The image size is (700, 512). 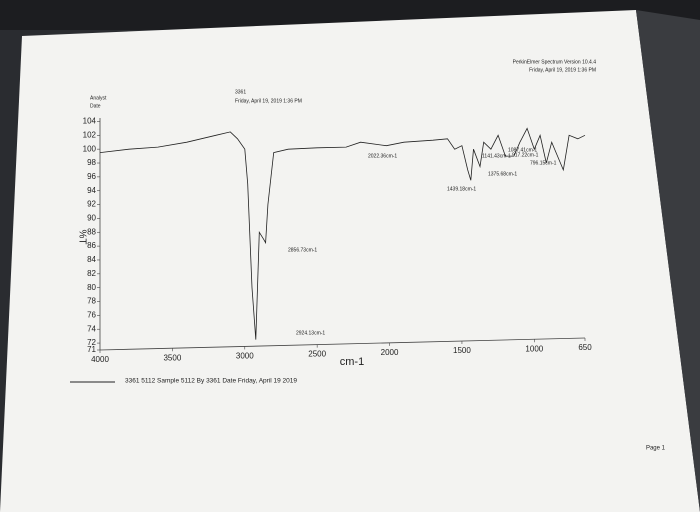 I want to click on x-tick-label: 3000, so click(x=245, y=356).